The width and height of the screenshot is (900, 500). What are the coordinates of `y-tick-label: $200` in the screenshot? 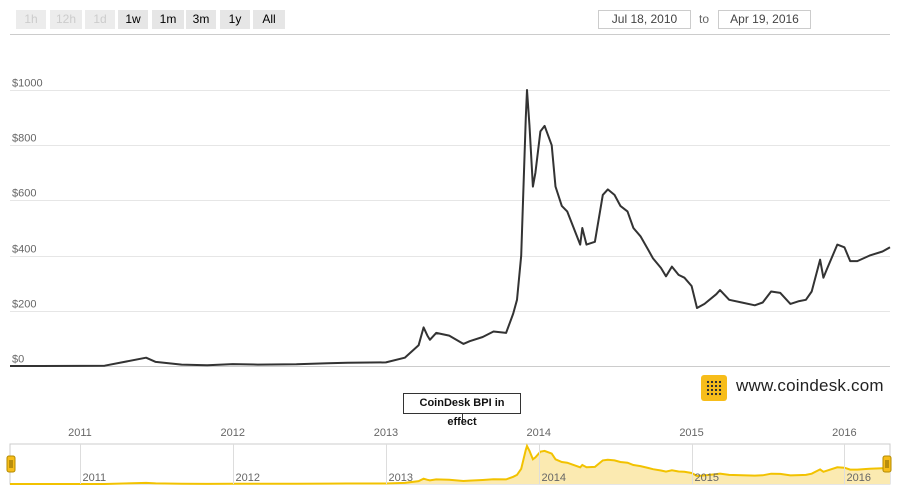 It's located at (24, 305).